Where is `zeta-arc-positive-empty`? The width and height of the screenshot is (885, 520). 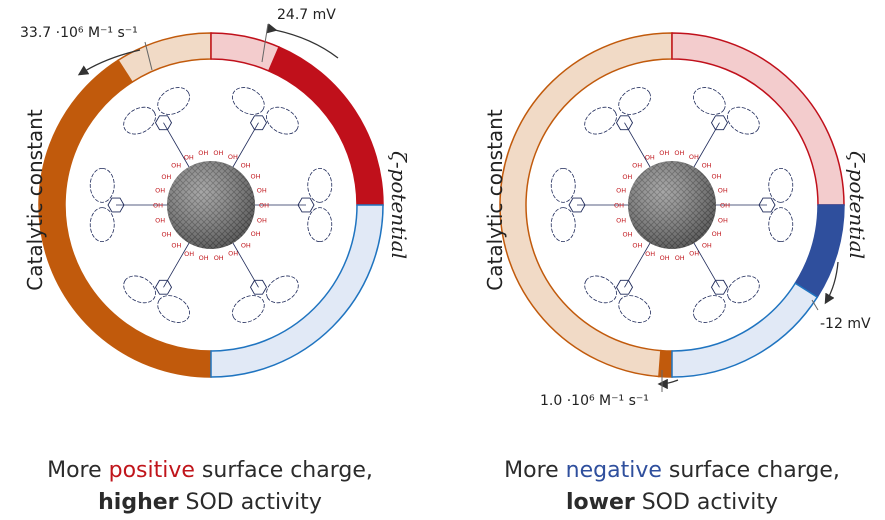
zeta-arc-positive-empty is located at coordinates (245, 52).